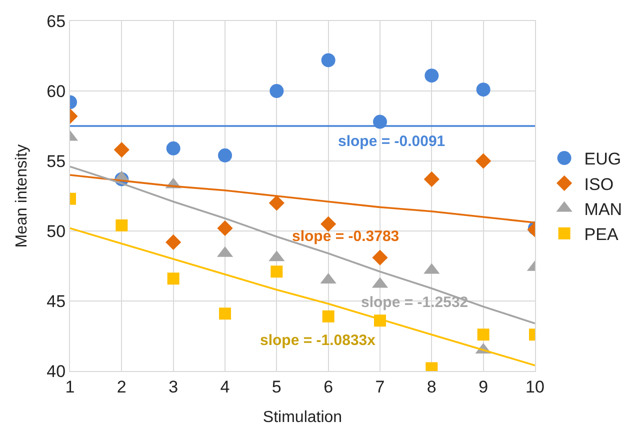  Describe the element at coordinates (22, 196) in the screenshot. I see `y-axis-title: Mean intensity` at that location.